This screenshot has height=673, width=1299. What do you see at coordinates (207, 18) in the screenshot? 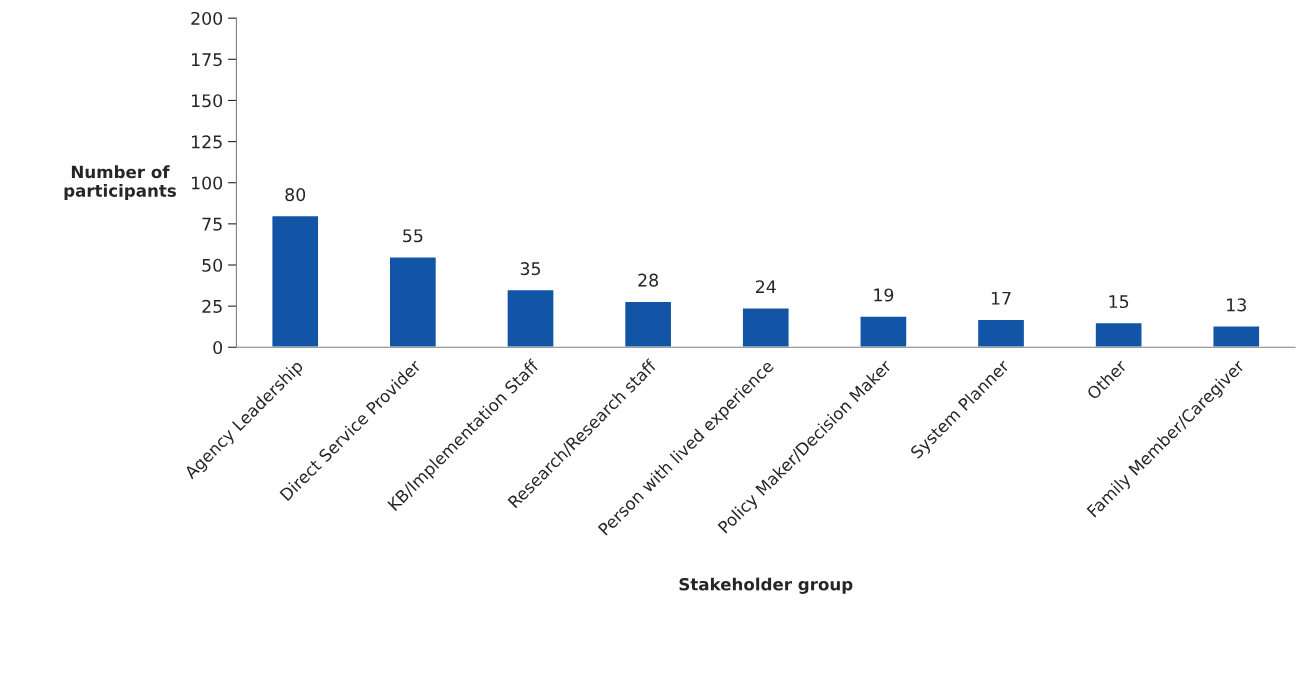
I see `y-tick-label: 200` at bounding box center [207, 18].